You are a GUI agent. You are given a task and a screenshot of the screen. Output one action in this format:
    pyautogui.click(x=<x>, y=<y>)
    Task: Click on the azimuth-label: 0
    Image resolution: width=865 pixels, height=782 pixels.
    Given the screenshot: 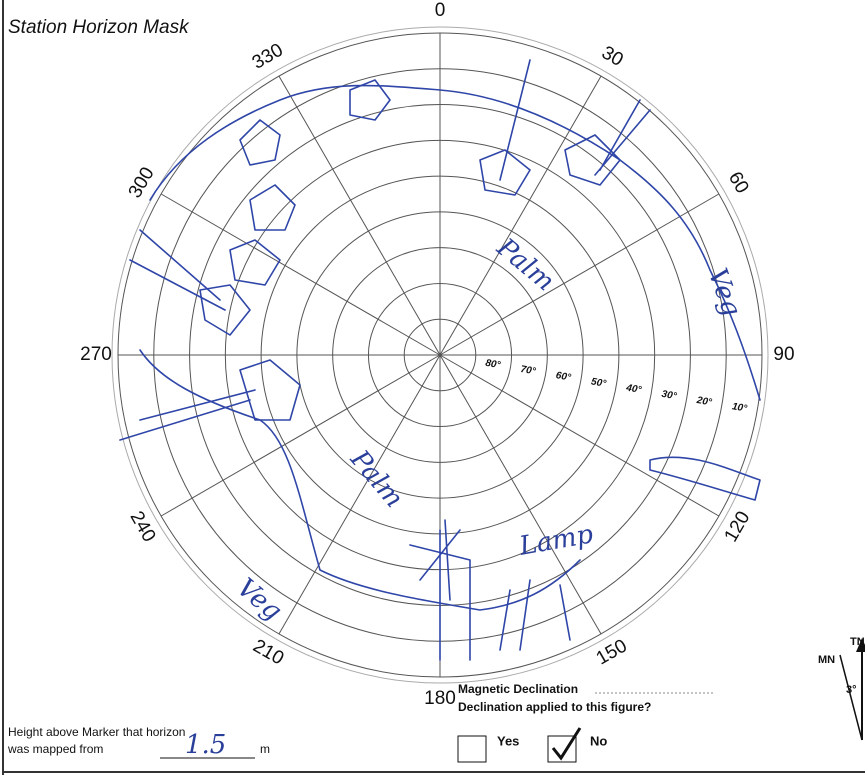 What is the action you would take?
    pyautogui.click(x=440, y=10)
    